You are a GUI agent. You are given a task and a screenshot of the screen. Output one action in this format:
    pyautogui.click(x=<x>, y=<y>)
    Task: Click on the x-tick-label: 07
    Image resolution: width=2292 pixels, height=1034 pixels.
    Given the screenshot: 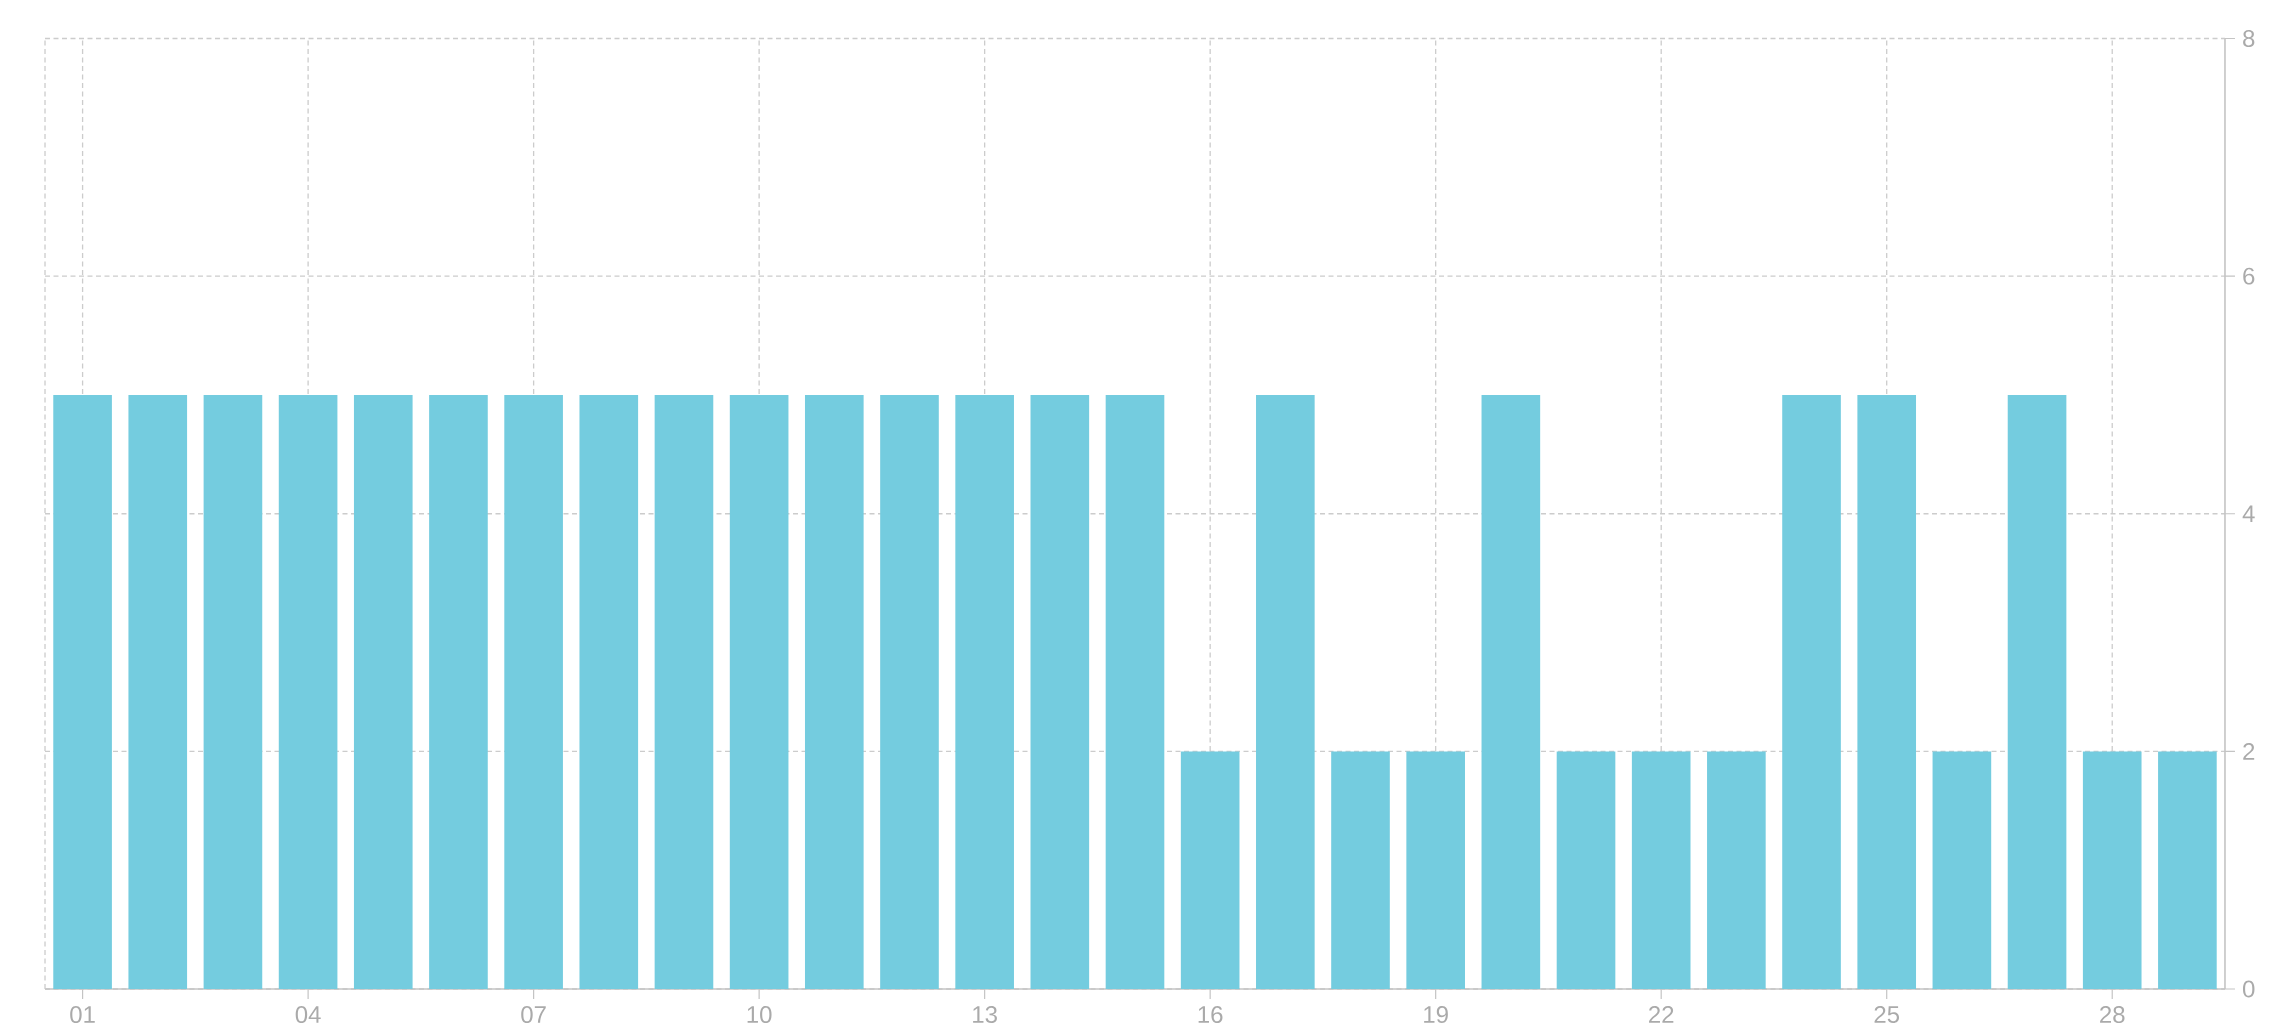 What is the action you would take?
    pyautogui.click(x=533, y=1015)
    